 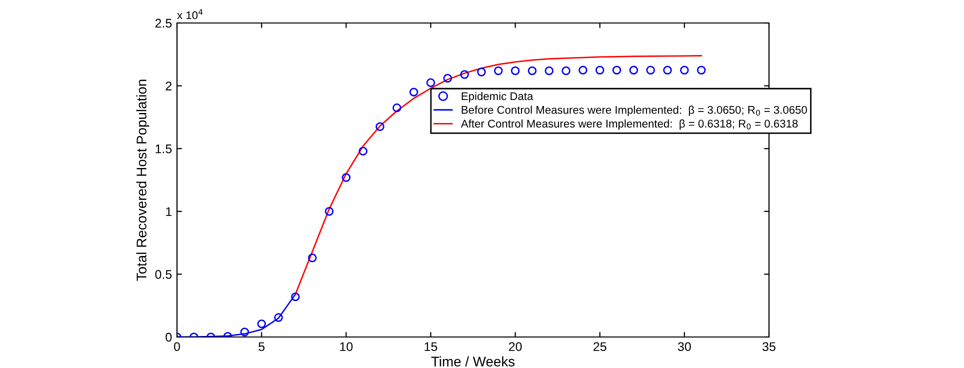 I want to click on text: x 10$^{4}$, so click(x=190, y=14).